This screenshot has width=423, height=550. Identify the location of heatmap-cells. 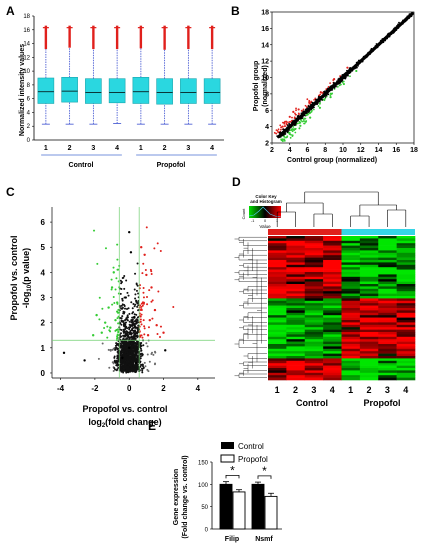
(342, 308).